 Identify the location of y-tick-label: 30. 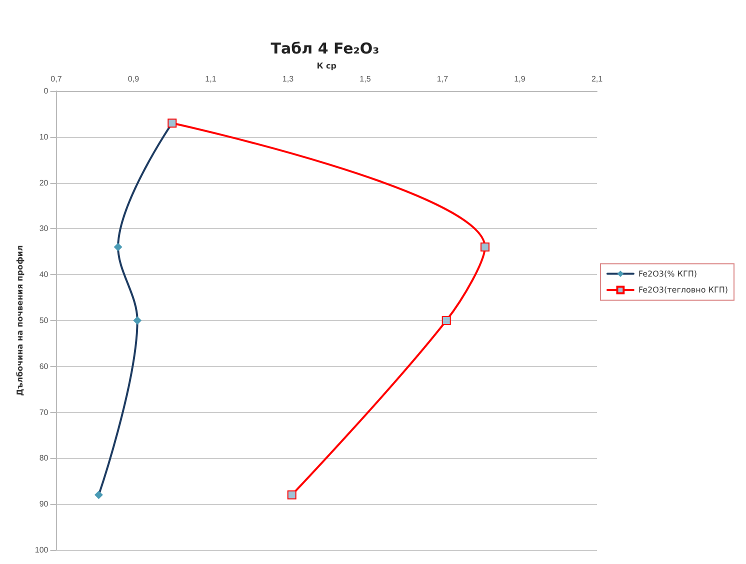
(44, 229).